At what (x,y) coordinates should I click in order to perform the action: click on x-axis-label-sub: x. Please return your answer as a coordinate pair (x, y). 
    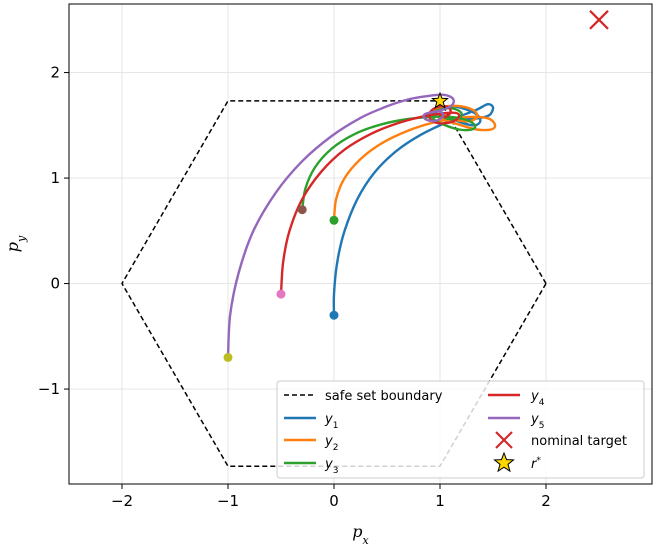
    Looking at the image, I should click on (366, 540).